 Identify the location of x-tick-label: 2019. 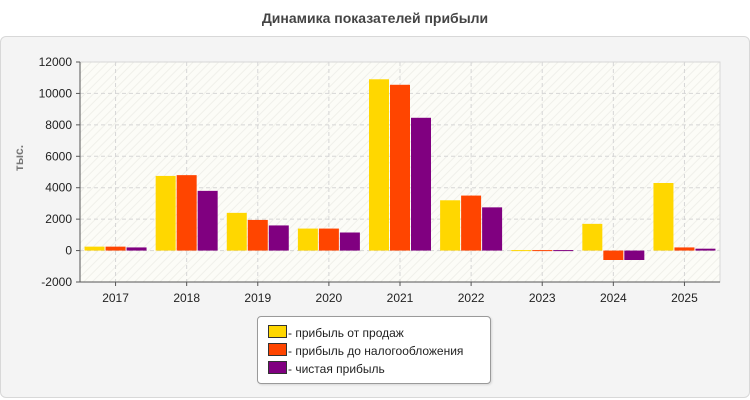
(257, 298).